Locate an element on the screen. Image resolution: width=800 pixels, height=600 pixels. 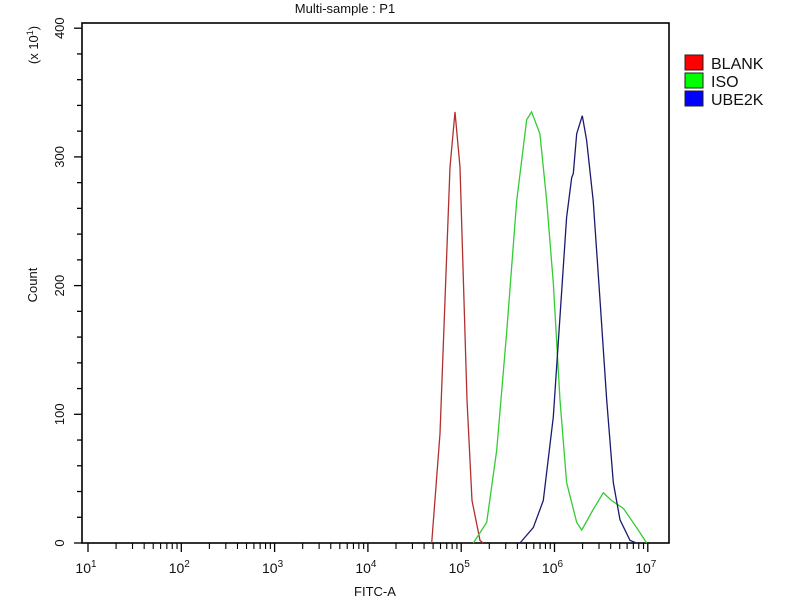
x-tick-label: 10⁷ is located at coordinates (646, 567).